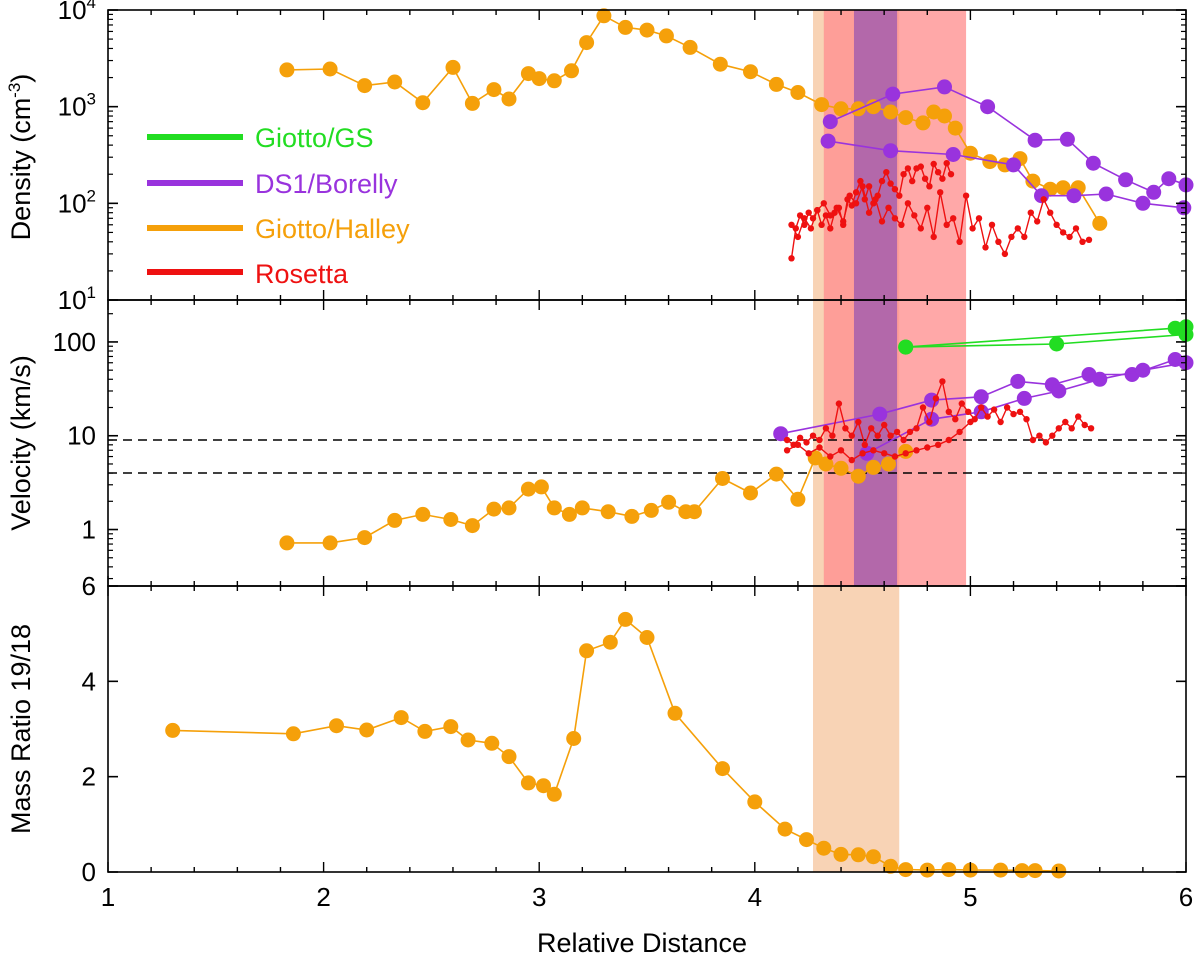  What do you see at coordinates (81, 436) in the screenshot?
I see `y-tick-label: 10` at bounding box center [81, 436].